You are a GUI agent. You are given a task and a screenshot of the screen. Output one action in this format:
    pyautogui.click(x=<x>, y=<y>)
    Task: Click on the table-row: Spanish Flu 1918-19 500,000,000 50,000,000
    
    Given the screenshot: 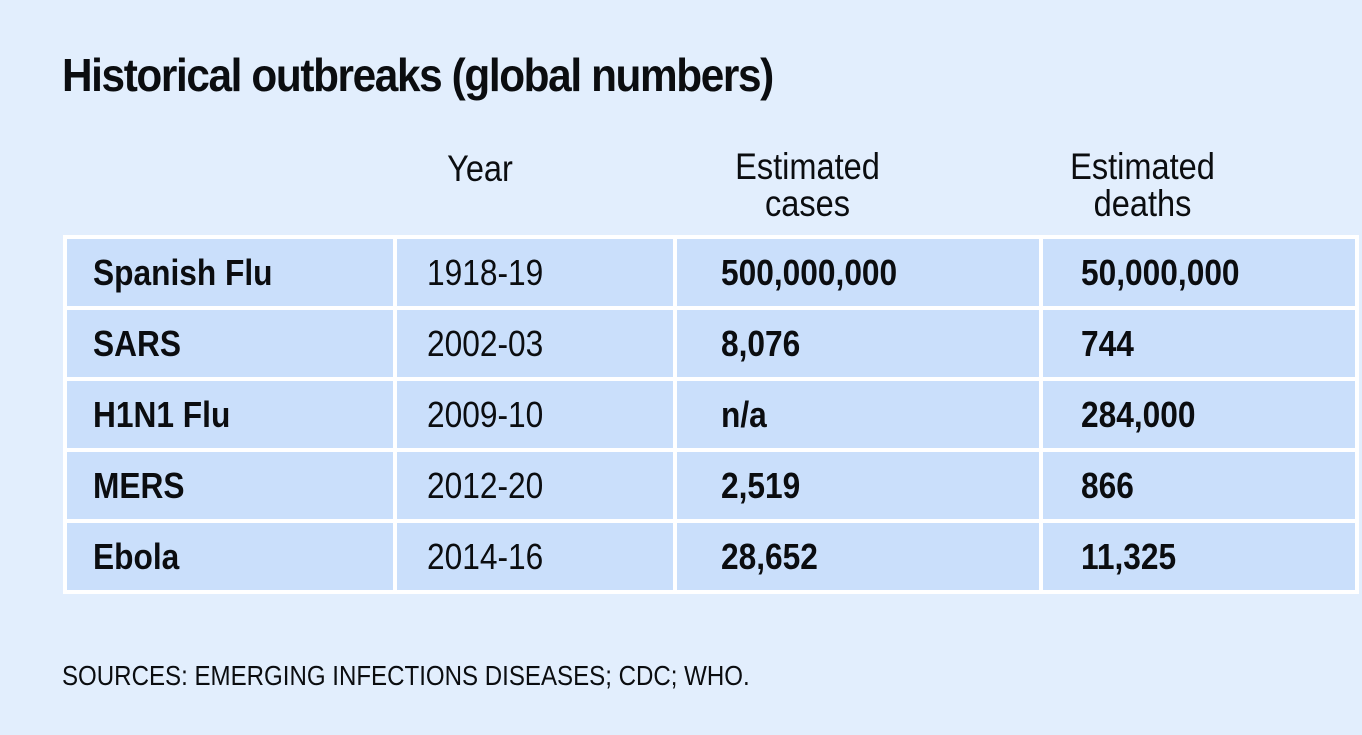 What is the action you would take?
    pyautogui.click(x=711, y=272)
    